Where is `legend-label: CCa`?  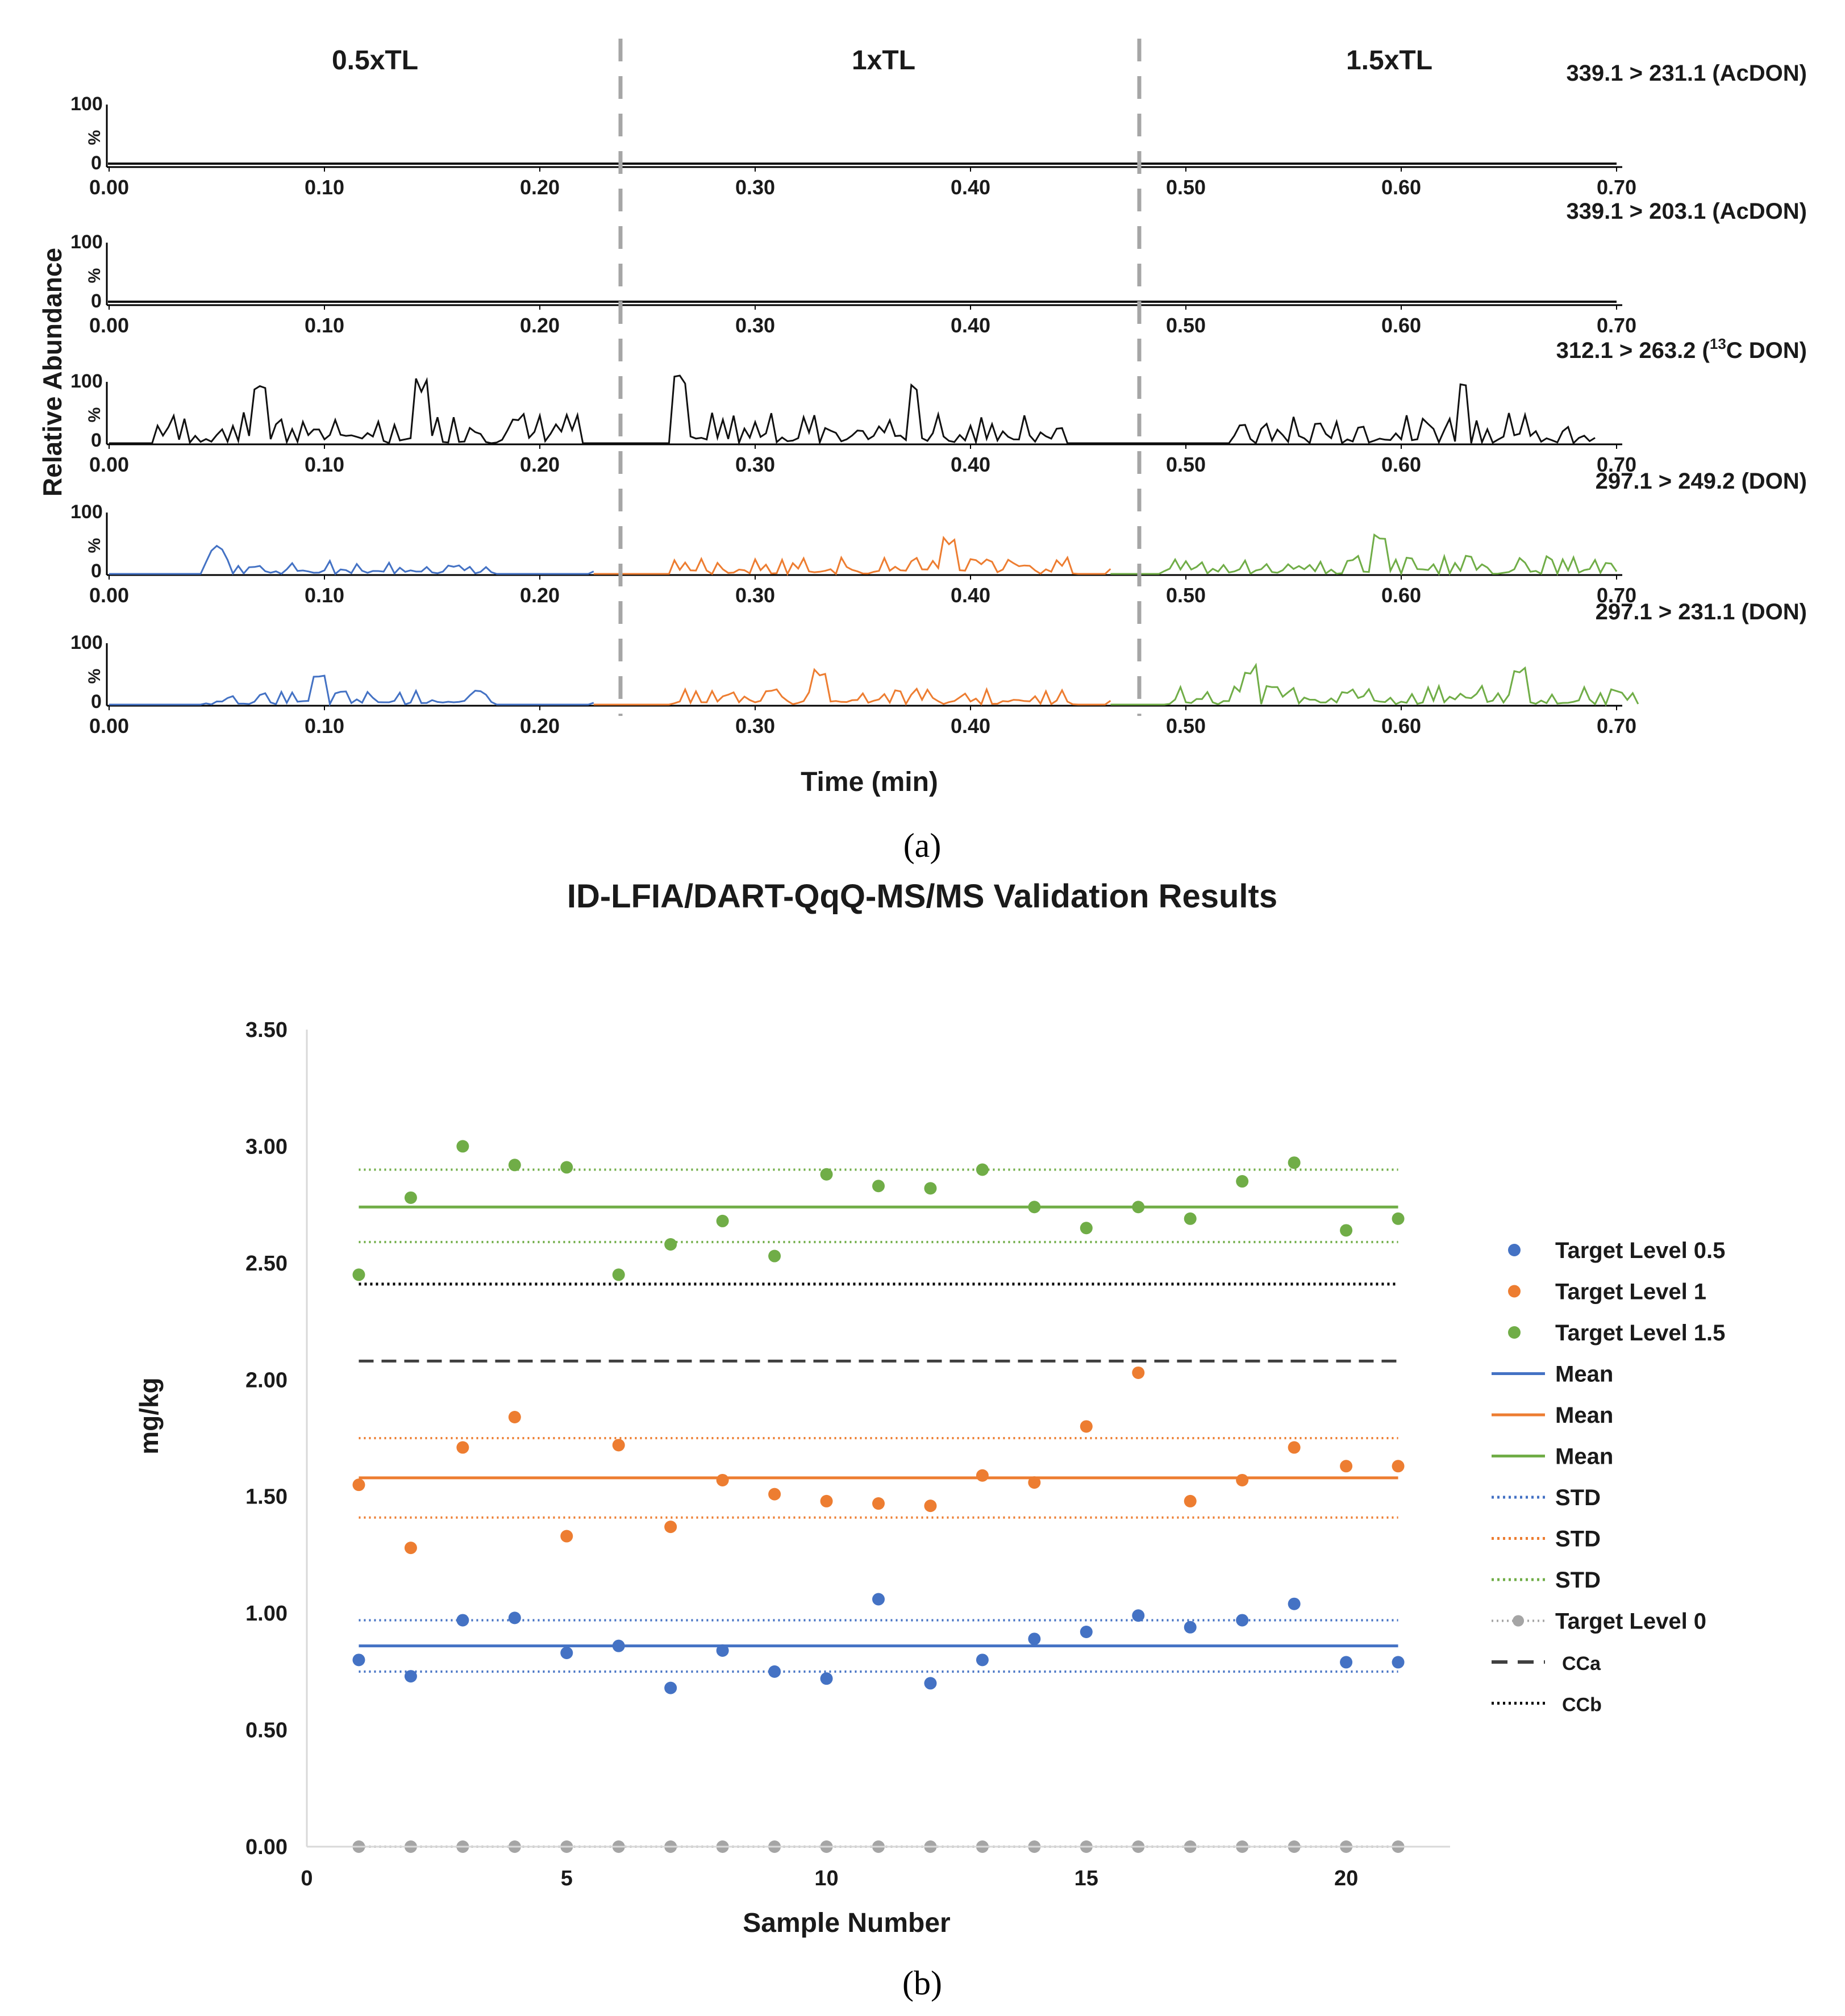 legend-label: CCa is located at coordinates (1581, 1664).